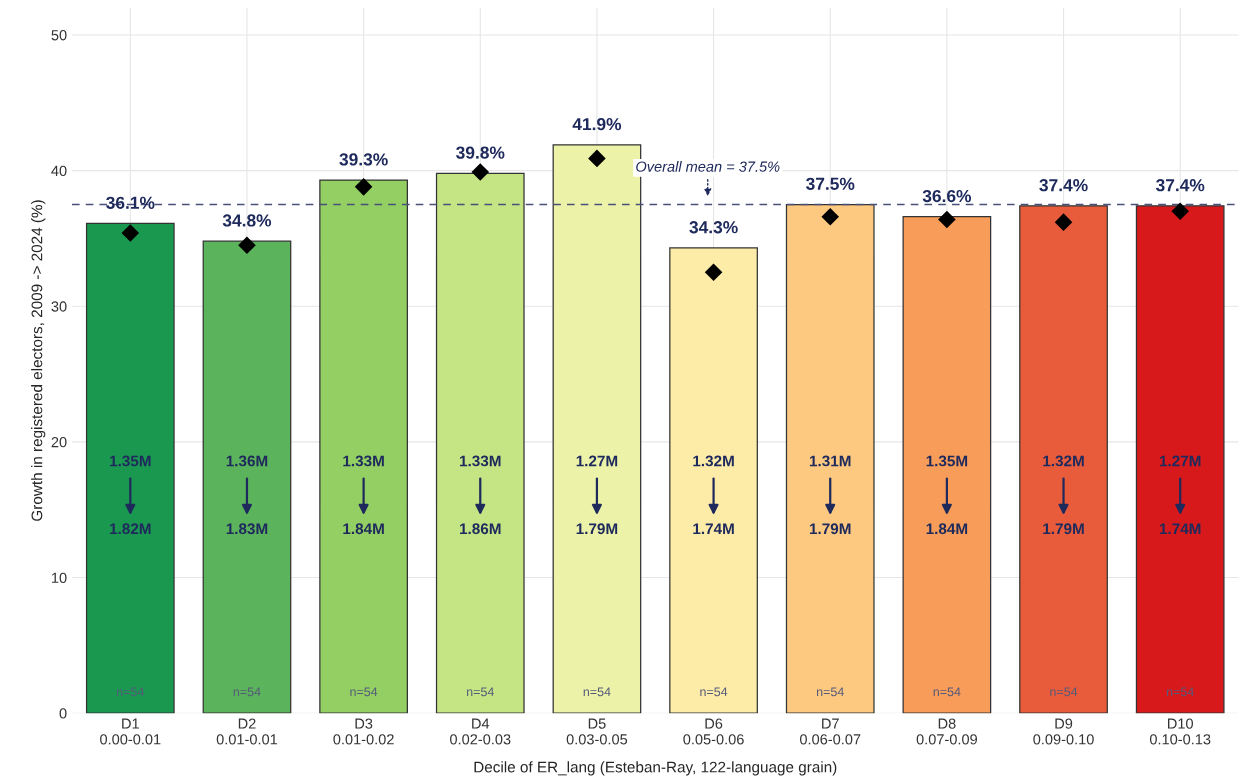 The height and width of the screenshot is (782, 1241). Describe the element at coordinates (597, 124) in the screenshot. I see `data-label: 41.9%` at that location.